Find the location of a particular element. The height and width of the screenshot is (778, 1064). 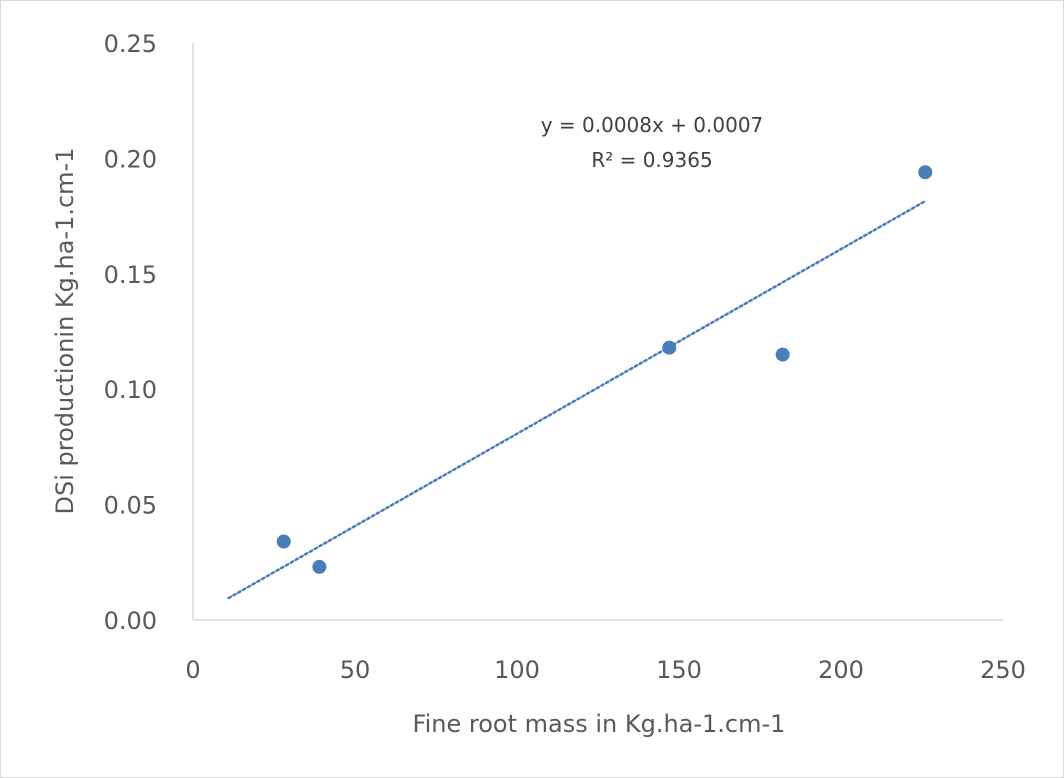

x-tick-label: 250 is located at coordinates (1003, 670).